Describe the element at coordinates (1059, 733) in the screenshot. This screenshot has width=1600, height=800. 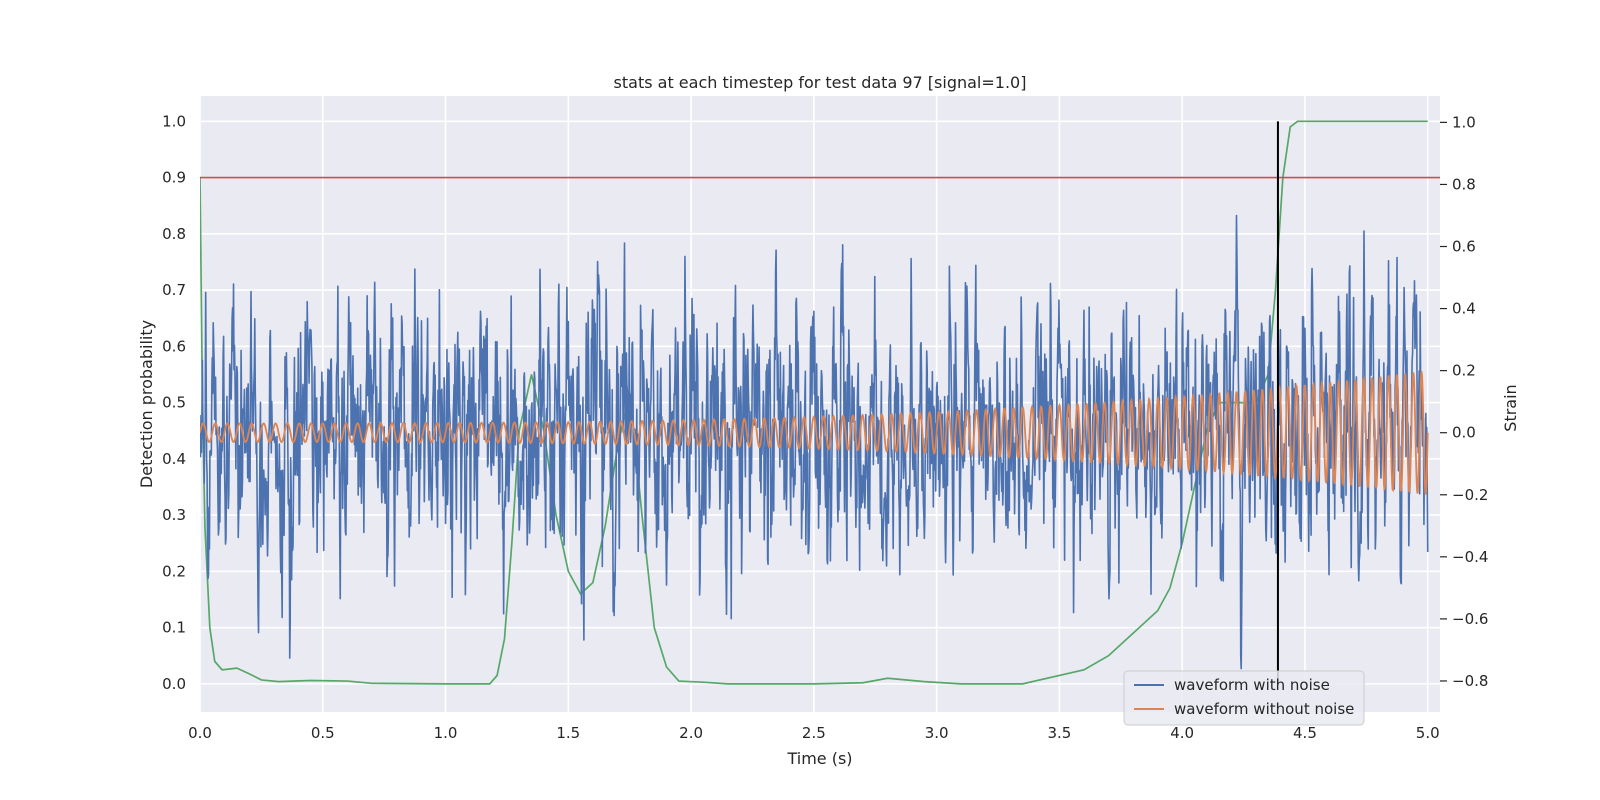
I see `x-tick-label: 3.5` at that location.